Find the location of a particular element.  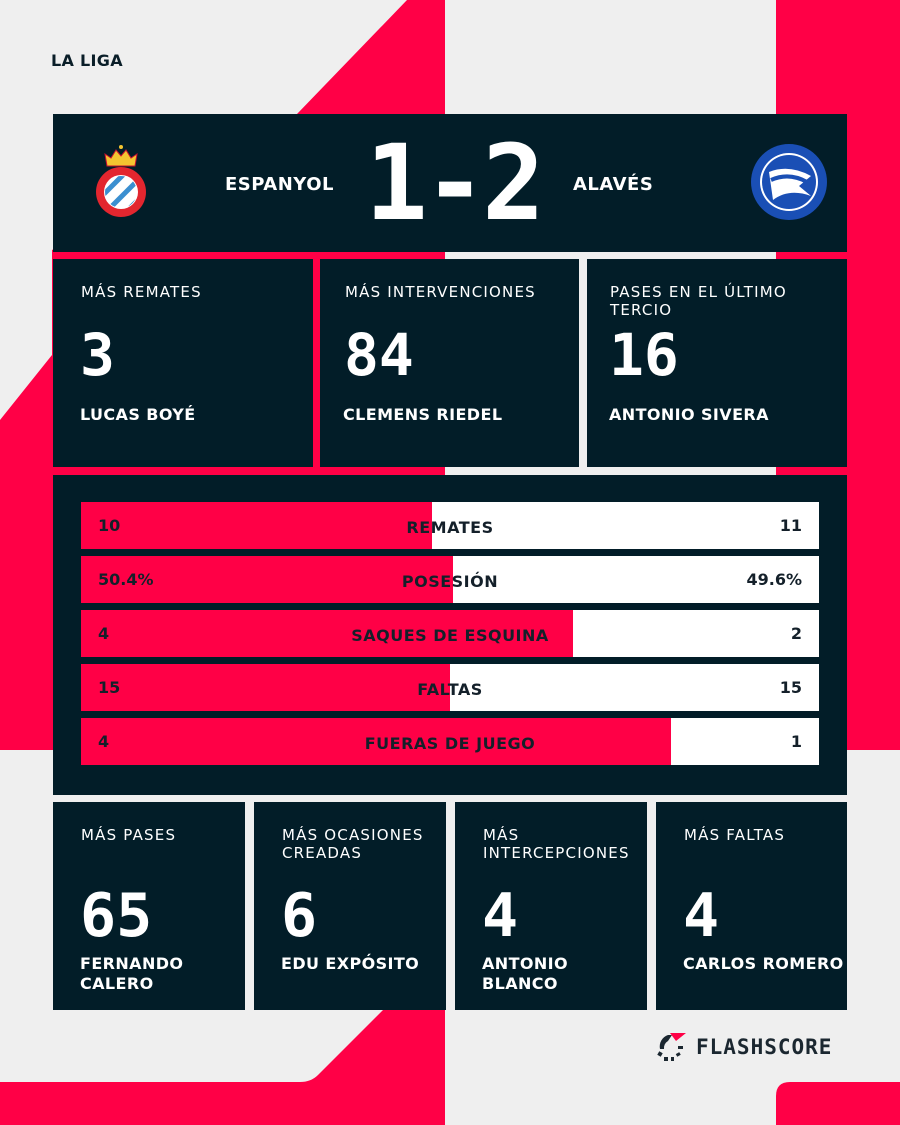

stat-row-corners: 4 SAQUES DE ESQUINA 2 is located at coordinates (450, 633).